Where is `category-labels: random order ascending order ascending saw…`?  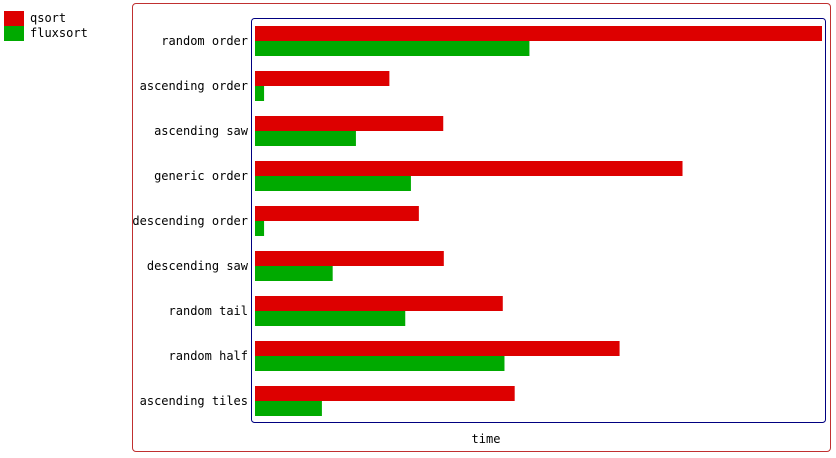 category-labels: random order ascending order ascending saw… is located at coordinates (190, 221).